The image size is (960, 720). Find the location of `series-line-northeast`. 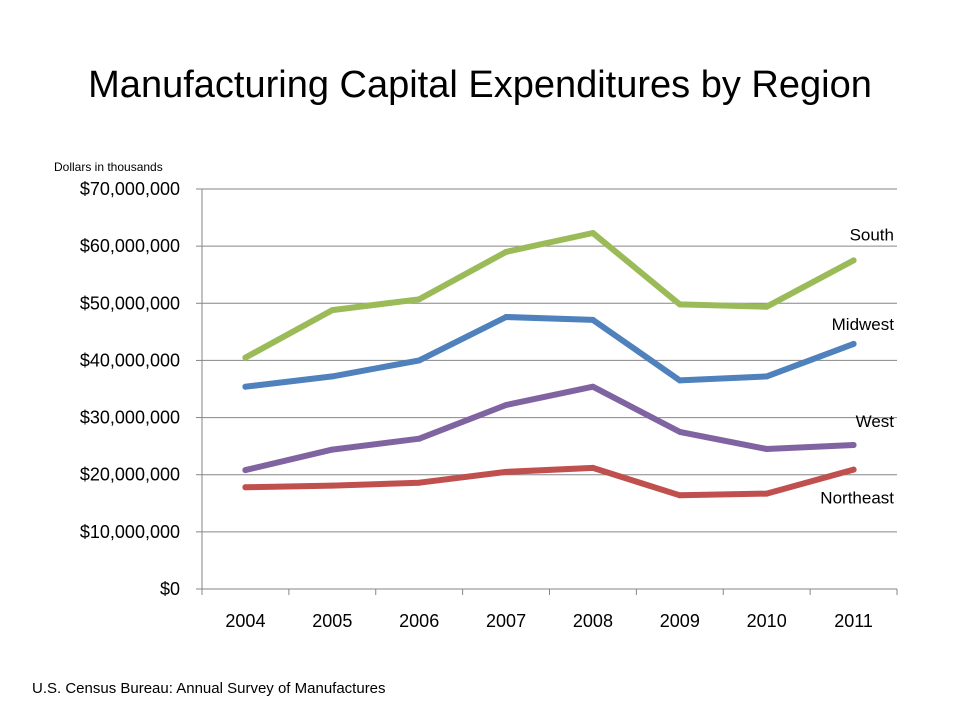

series-line-northeast is located at coordinates (549, 481).